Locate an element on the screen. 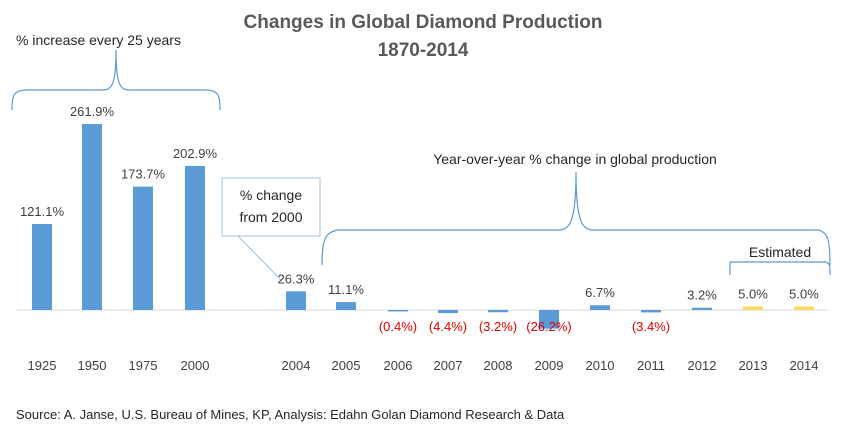 The width and height of the screenshot is (846, 441). data-label-2014: 5.0% is located at coordinates (804, 293).